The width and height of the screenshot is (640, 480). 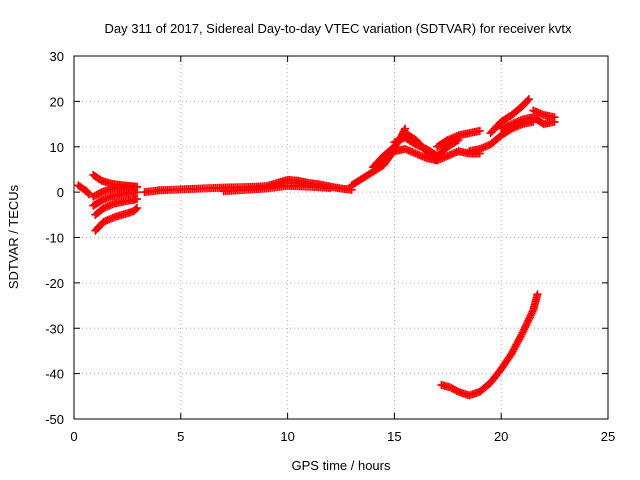 I want to click on series-arc-negative, so click(x=489, y=345).